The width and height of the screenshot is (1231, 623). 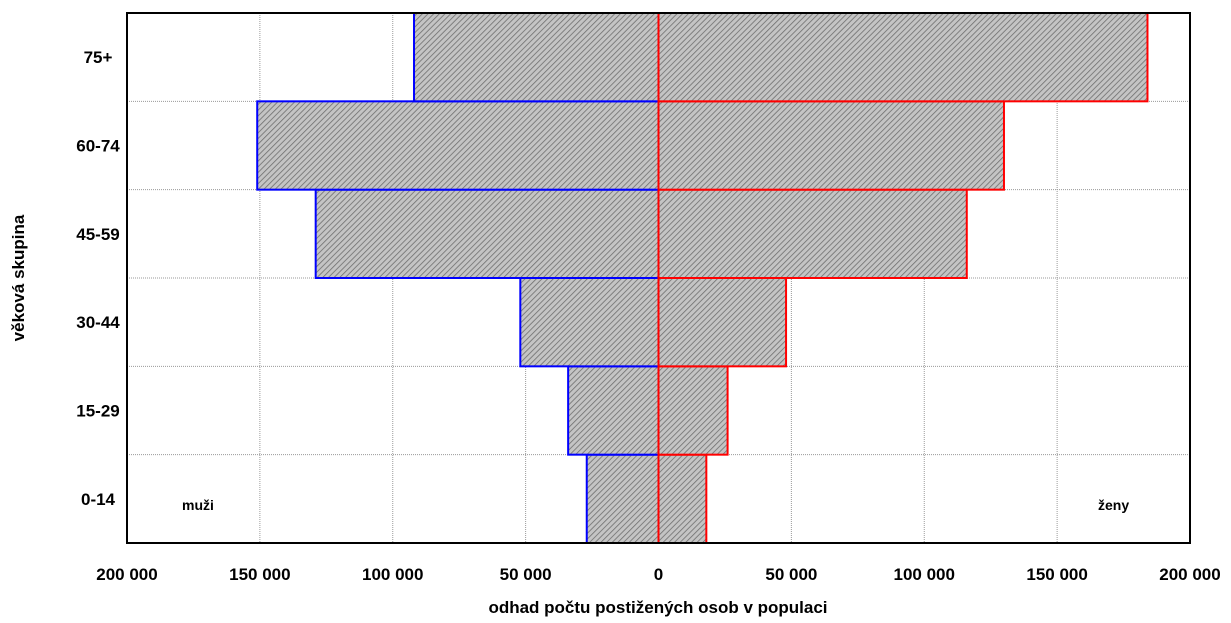 I want to click on bar-female-75+, so click(x=903, y=57).